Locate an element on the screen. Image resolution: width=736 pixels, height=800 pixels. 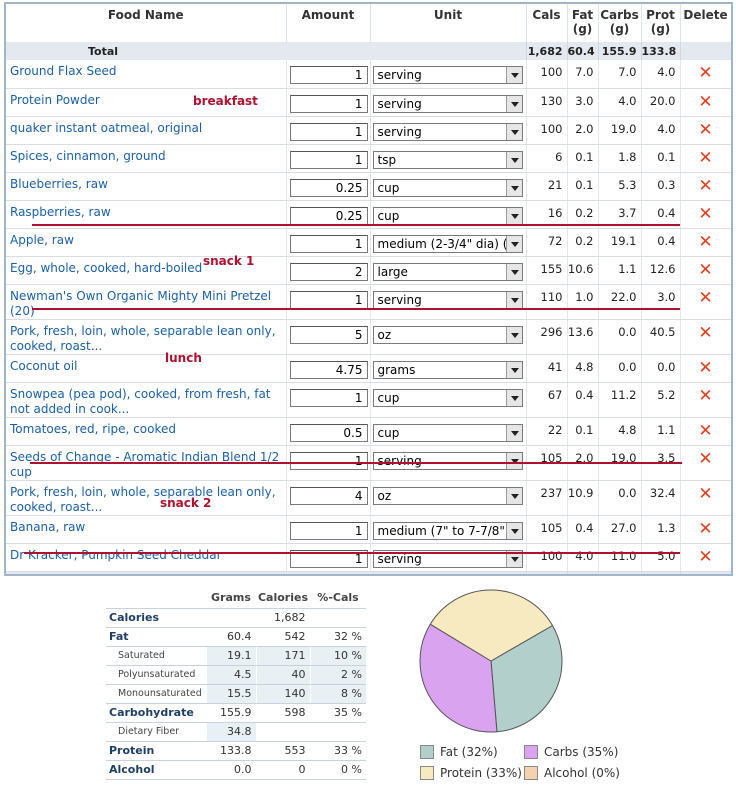
unit-select: medium (7" to 7-7/8" lo is located at coordinates (447, 530).